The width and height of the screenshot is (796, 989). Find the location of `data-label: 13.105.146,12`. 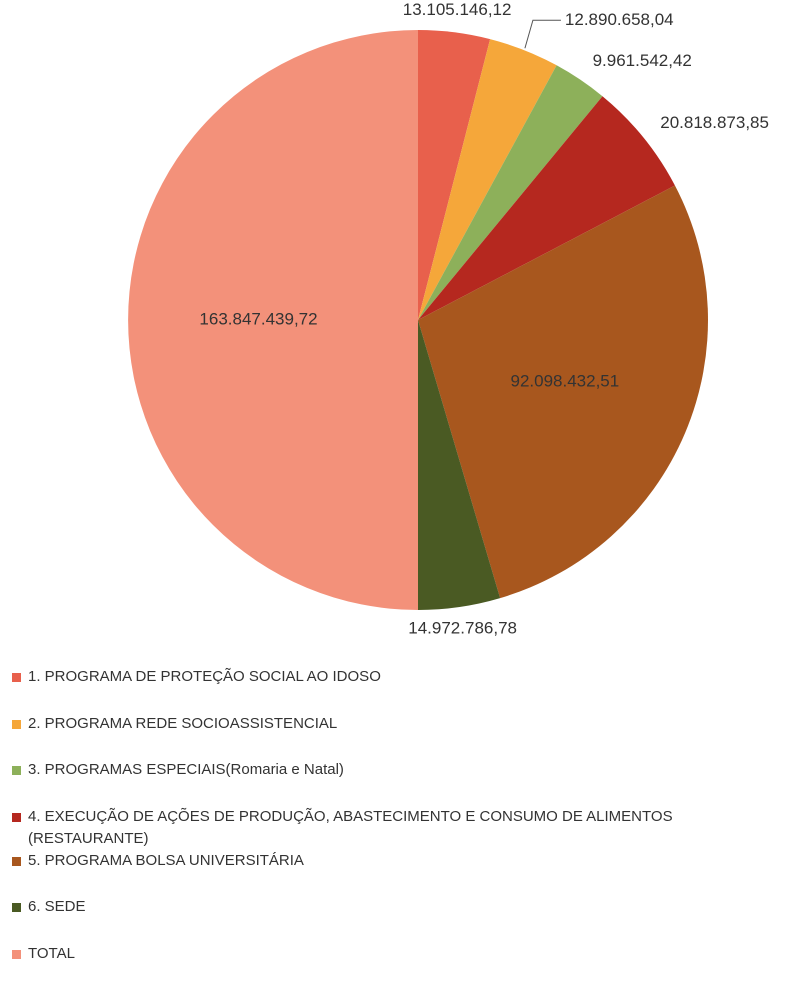

data-label: 13.105.146,12 is located at coordinates (457, 9).